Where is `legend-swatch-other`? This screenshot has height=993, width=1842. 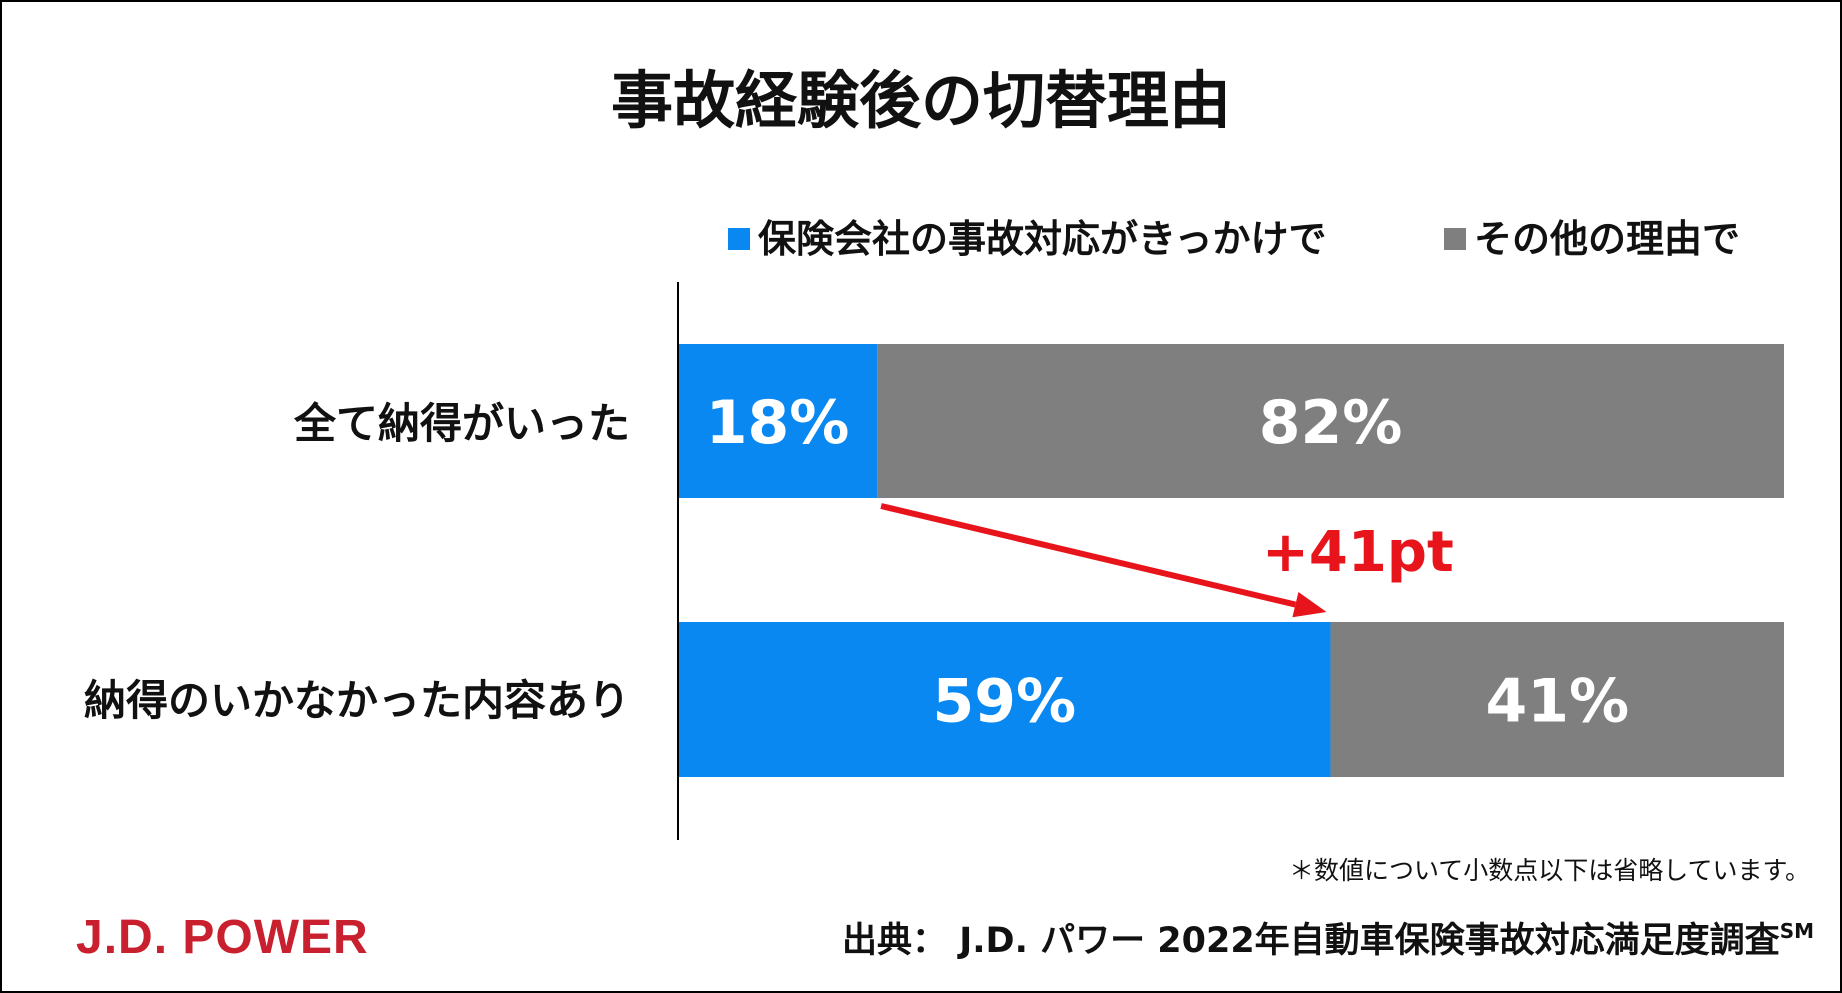 legend-swatch-other is located at coordinates (1455, 239).